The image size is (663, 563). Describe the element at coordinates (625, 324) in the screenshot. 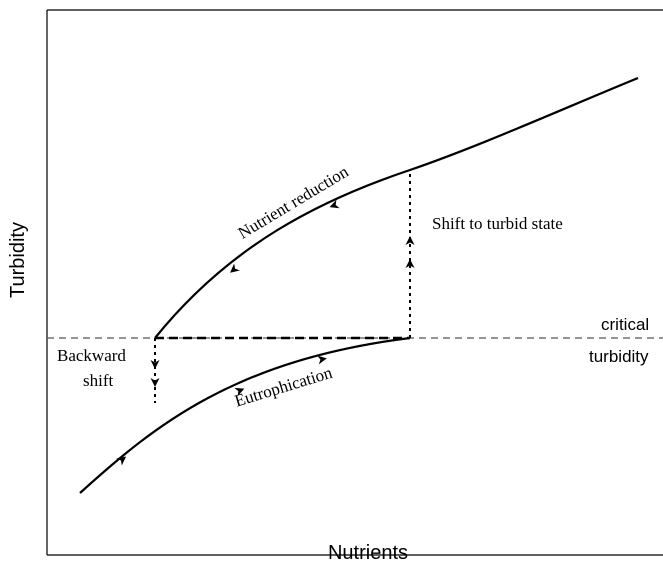

I see `critical-label: critical` at that location.